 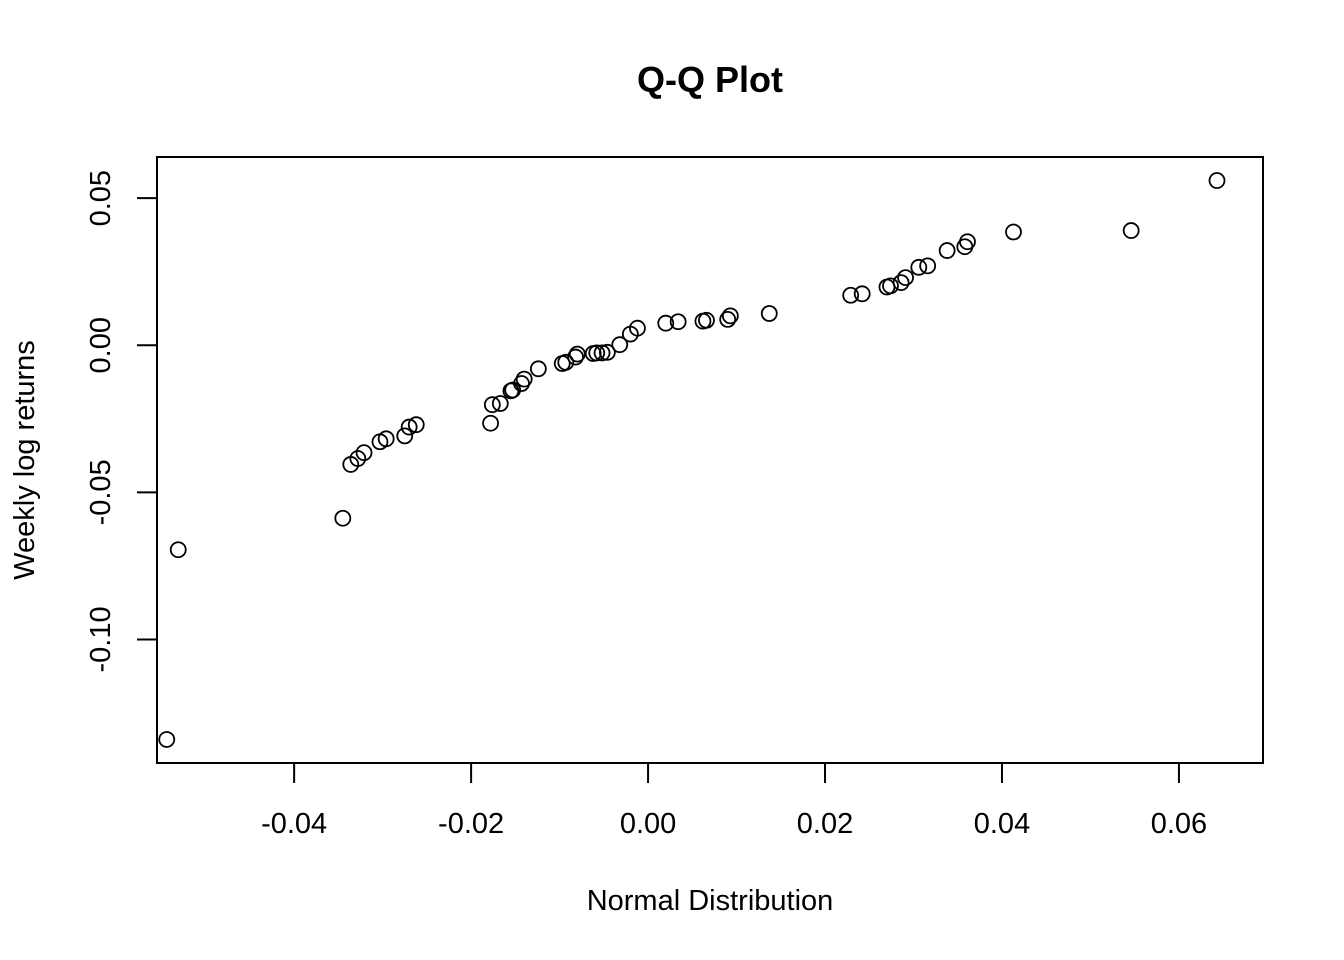 What do you see at coordinates (294, 824) in the screenshot?
I see `x-tick-label: -0.04` at bounding box center [294, 824].